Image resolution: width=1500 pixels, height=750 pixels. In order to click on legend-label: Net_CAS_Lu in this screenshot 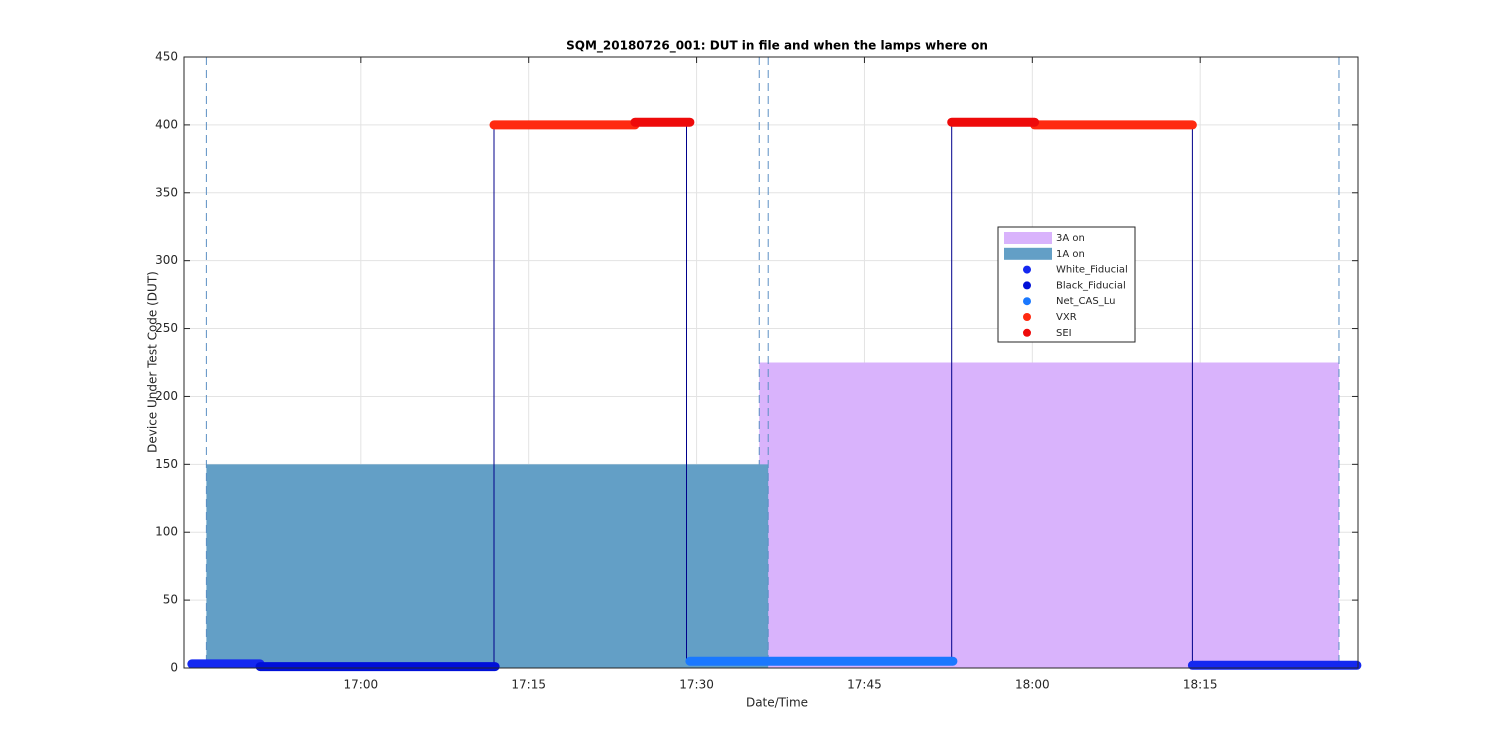, I will do `click(1085, 301)`.